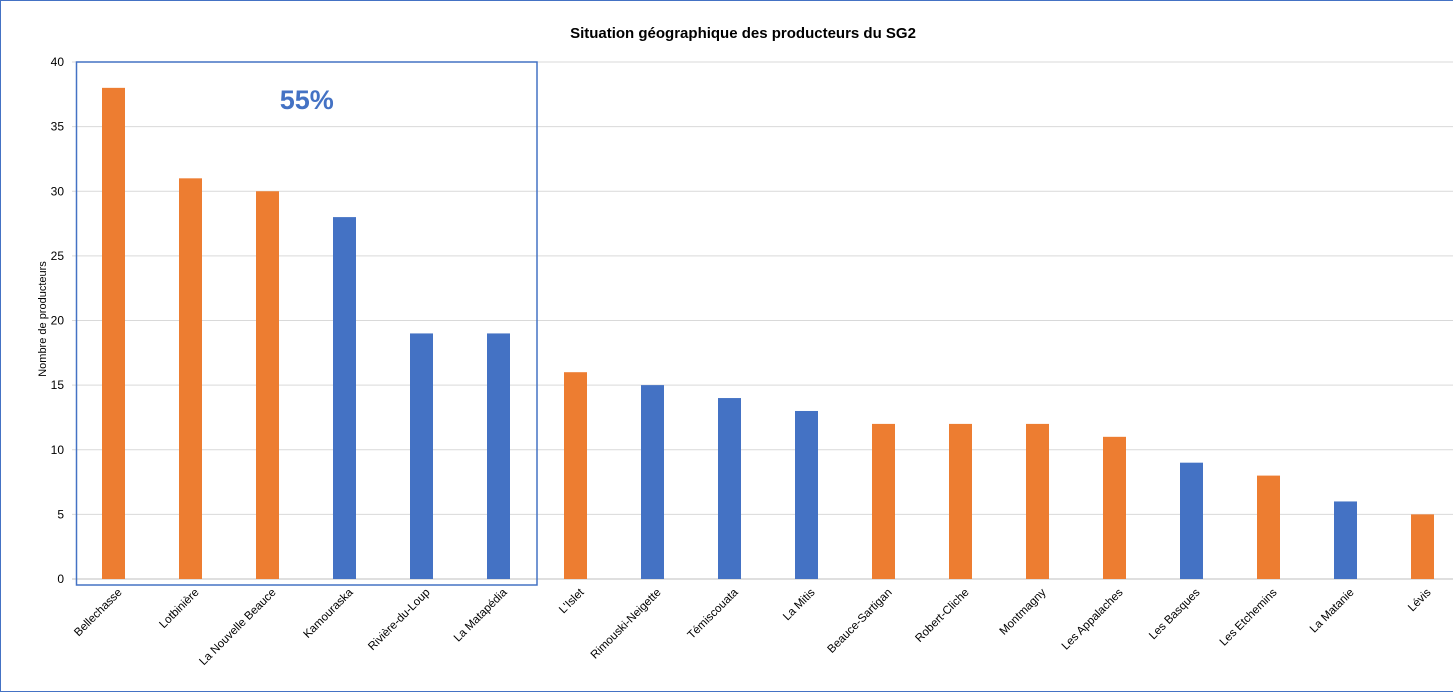  What do you see at coordinates (58, 62) in the screenshot?
I see `y-tick-label: 40` at bounding box center [58, 62].